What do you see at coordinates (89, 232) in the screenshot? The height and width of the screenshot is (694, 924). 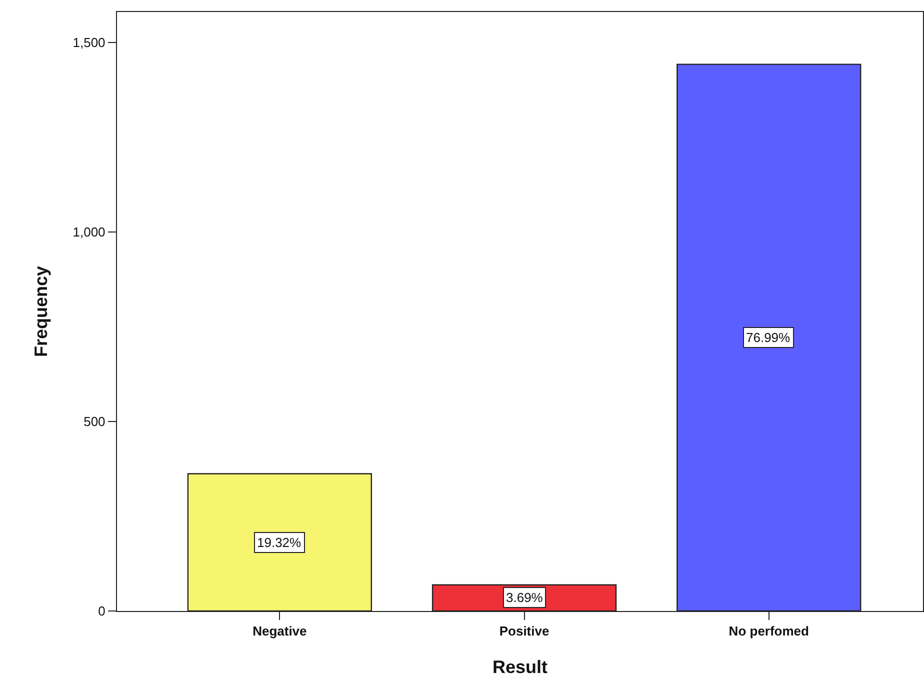 I see `y-tick-label: 1,000` at bounding box center [89, 232].